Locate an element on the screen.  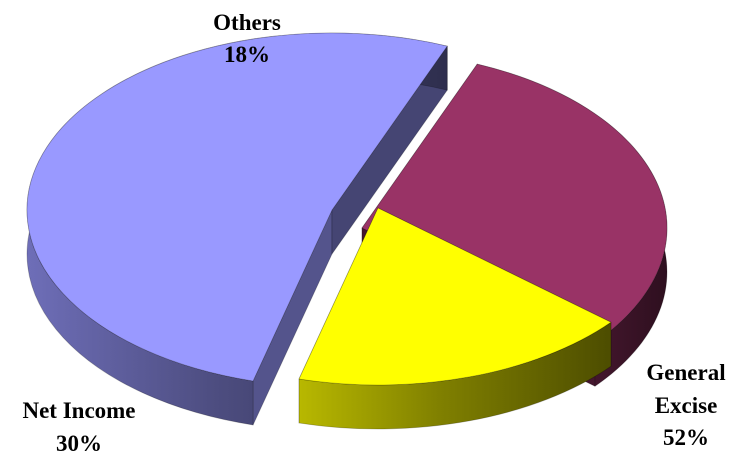
slice-value-net-income: 30% is located at coordinates (79, 443).